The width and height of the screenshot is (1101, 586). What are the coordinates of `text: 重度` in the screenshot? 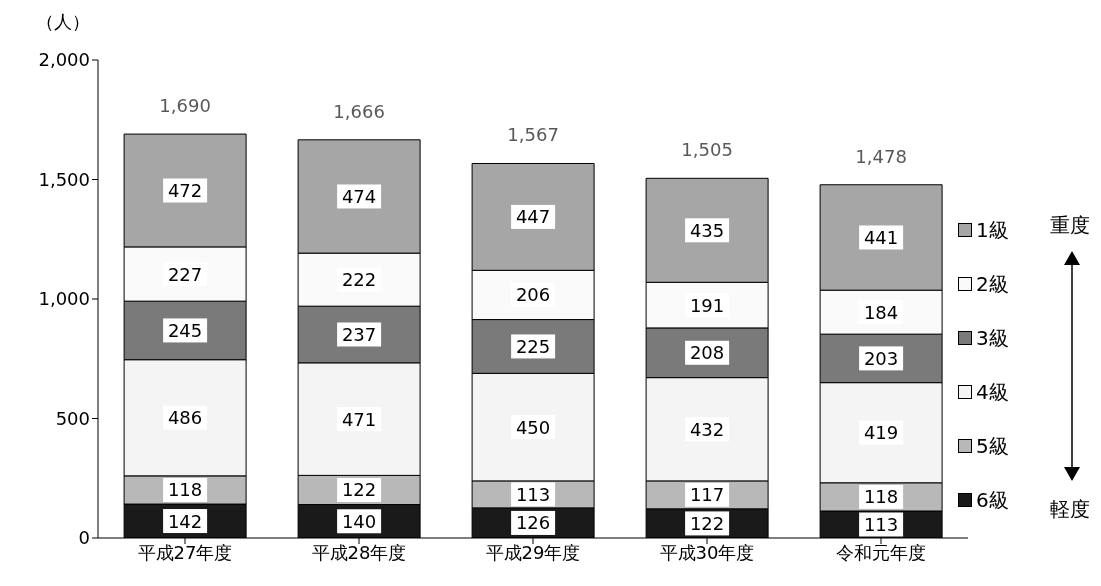 It's located at (1070, 225).